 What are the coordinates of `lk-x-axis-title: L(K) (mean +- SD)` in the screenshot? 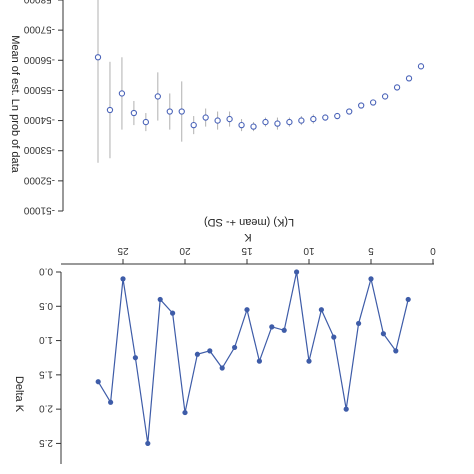 It's located at (249, 222).